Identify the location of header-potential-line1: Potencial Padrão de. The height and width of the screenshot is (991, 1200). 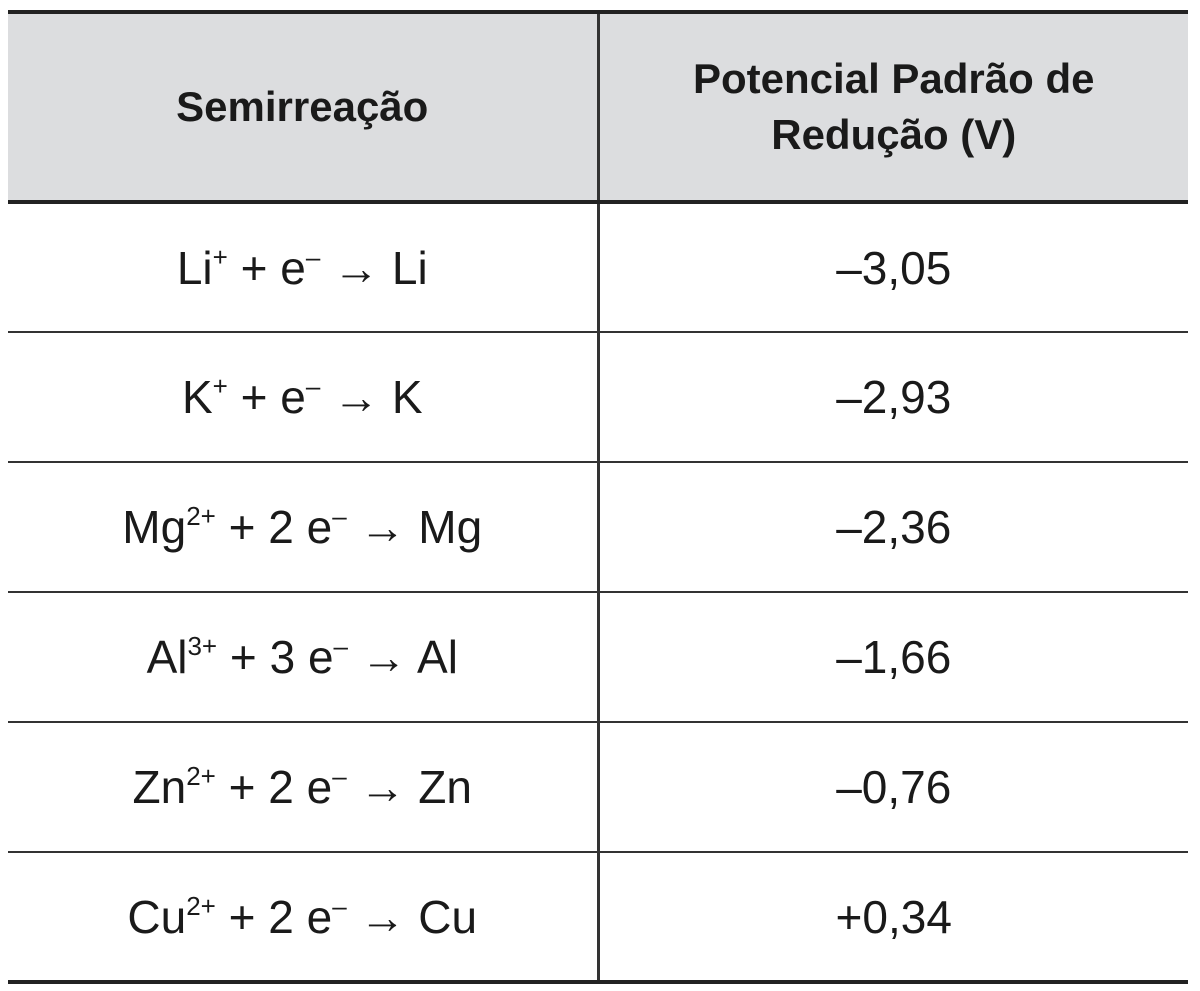
(894, 78).